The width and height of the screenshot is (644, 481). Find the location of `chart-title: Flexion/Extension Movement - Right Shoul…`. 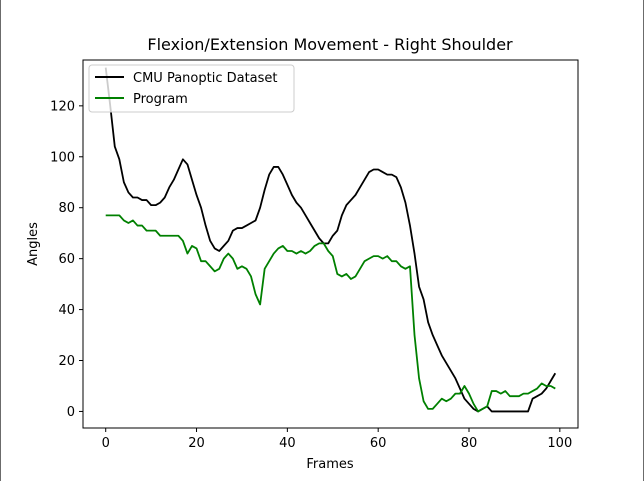

chart-title: Flexion/Extension Movement - Right Shoul… is located at coordinates (330, 44).